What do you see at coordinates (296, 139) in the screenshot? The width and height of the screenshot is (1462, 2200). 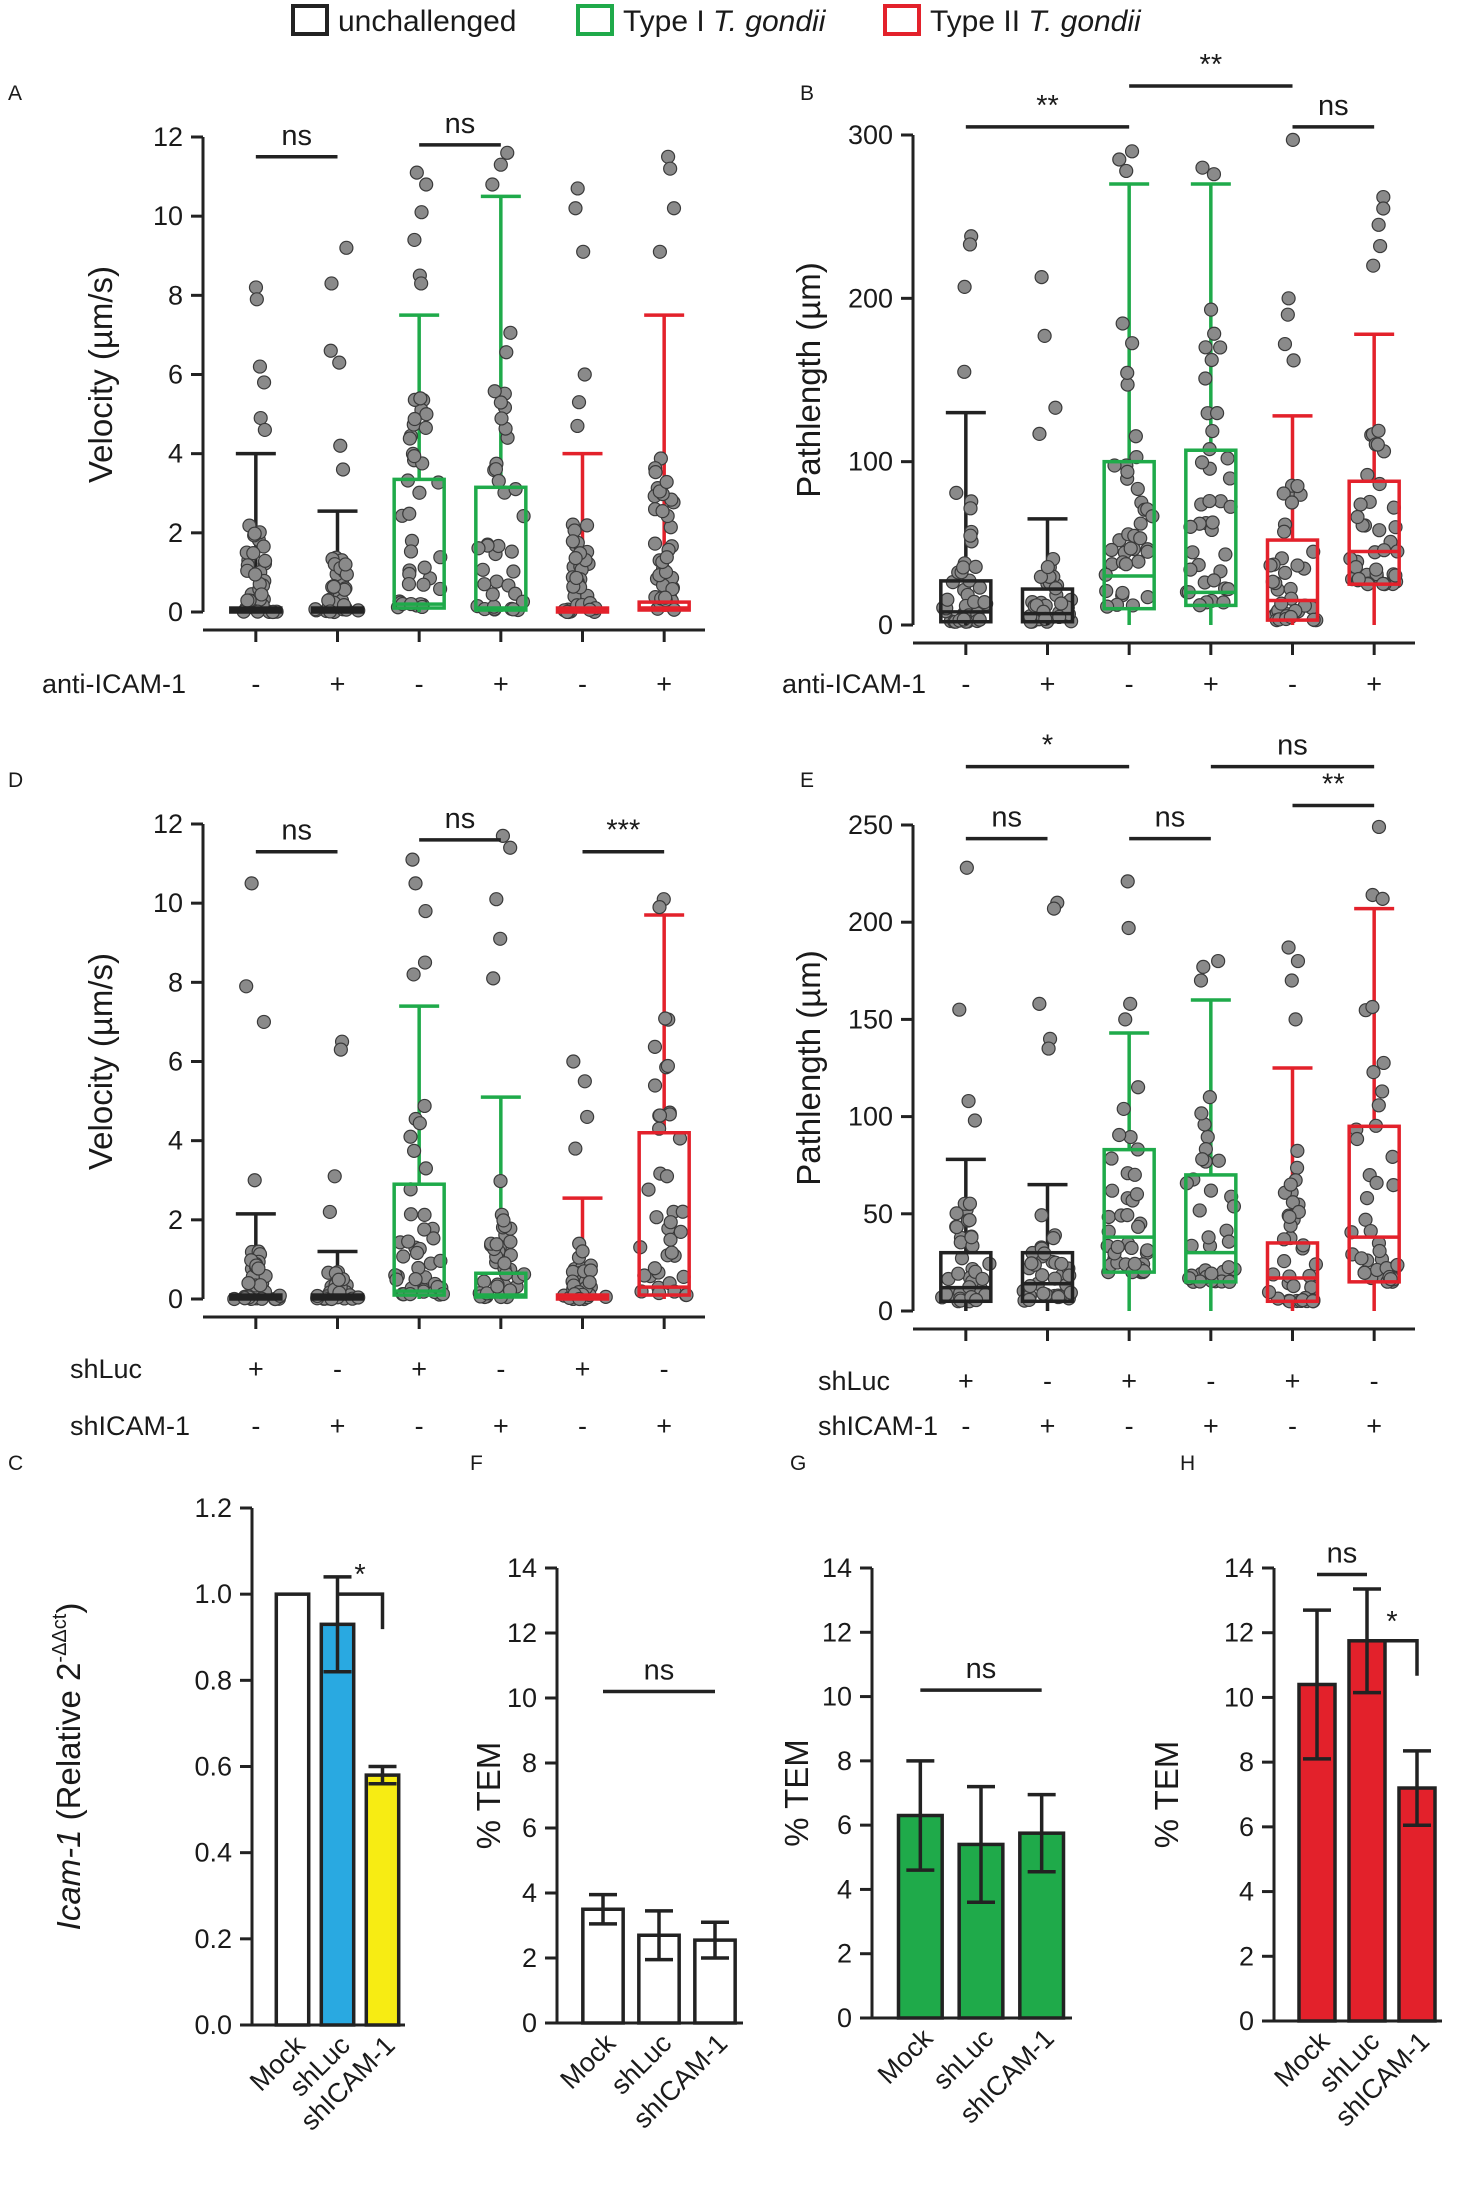 I see `significance-bar: ns` at bounding box center [296, 139].